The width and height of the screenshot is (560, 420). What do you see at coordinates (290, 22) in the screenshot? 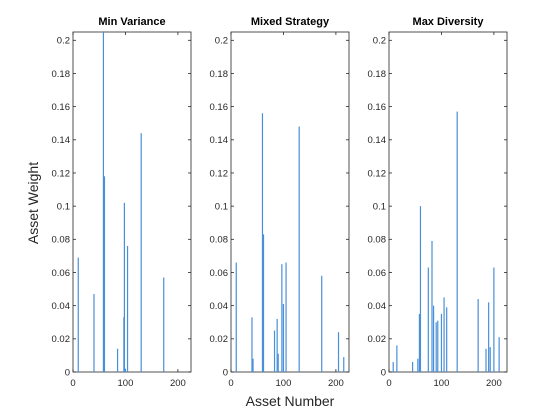
I see `subplot-title: Mixed Strategy` at bounding box center [290, 22].